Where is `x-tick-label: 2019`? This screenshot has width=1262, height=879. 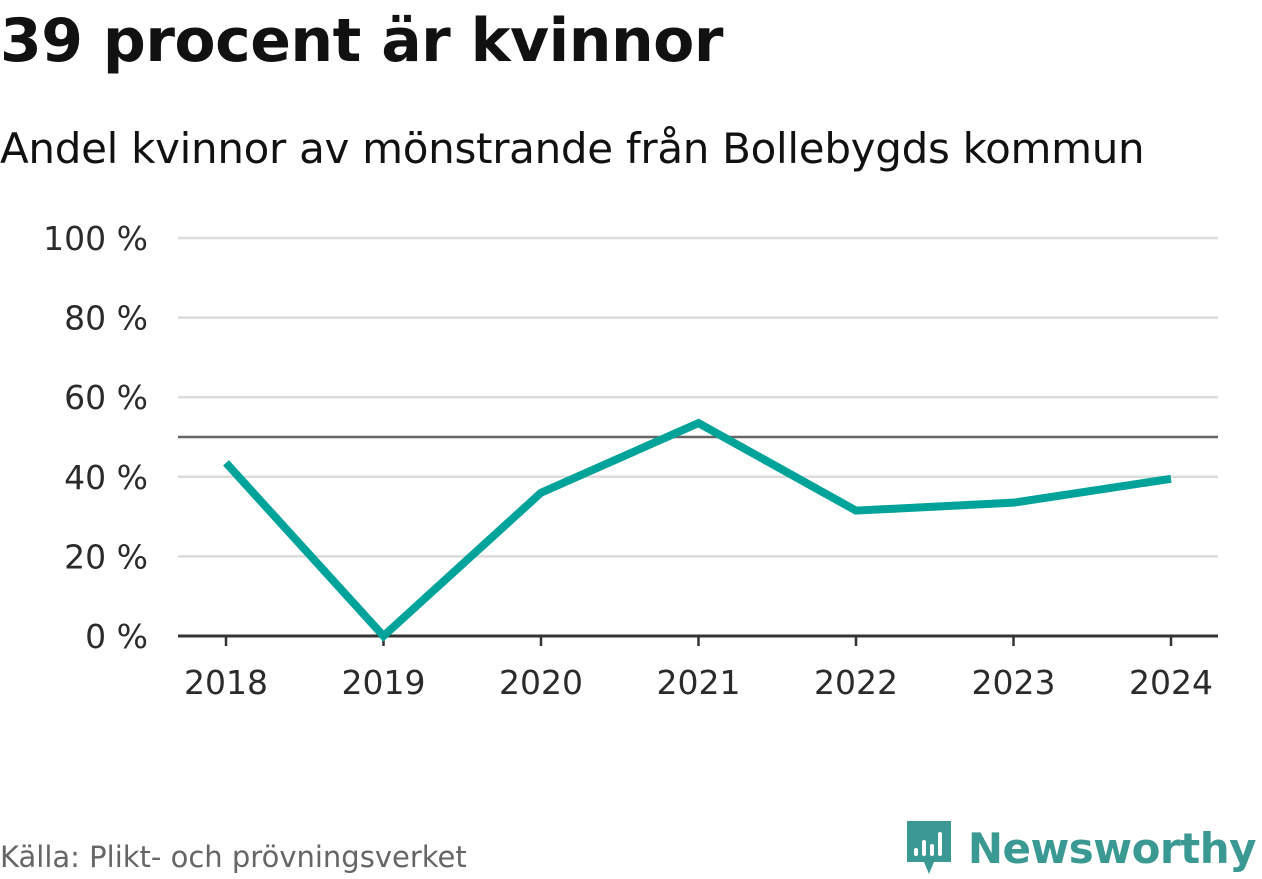 x-tick-label: 2019 is located at coordinates (384, 682).